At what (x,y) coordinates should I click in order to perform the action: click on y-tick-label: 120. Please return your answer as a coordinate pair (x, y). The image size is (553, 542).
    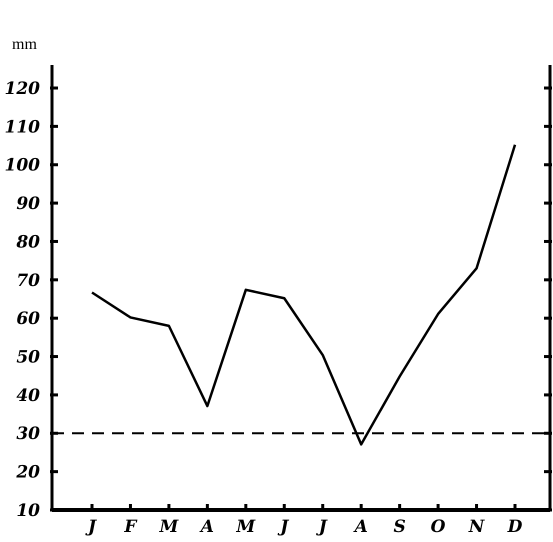
    Looking at the image, I should click on (22, 88).